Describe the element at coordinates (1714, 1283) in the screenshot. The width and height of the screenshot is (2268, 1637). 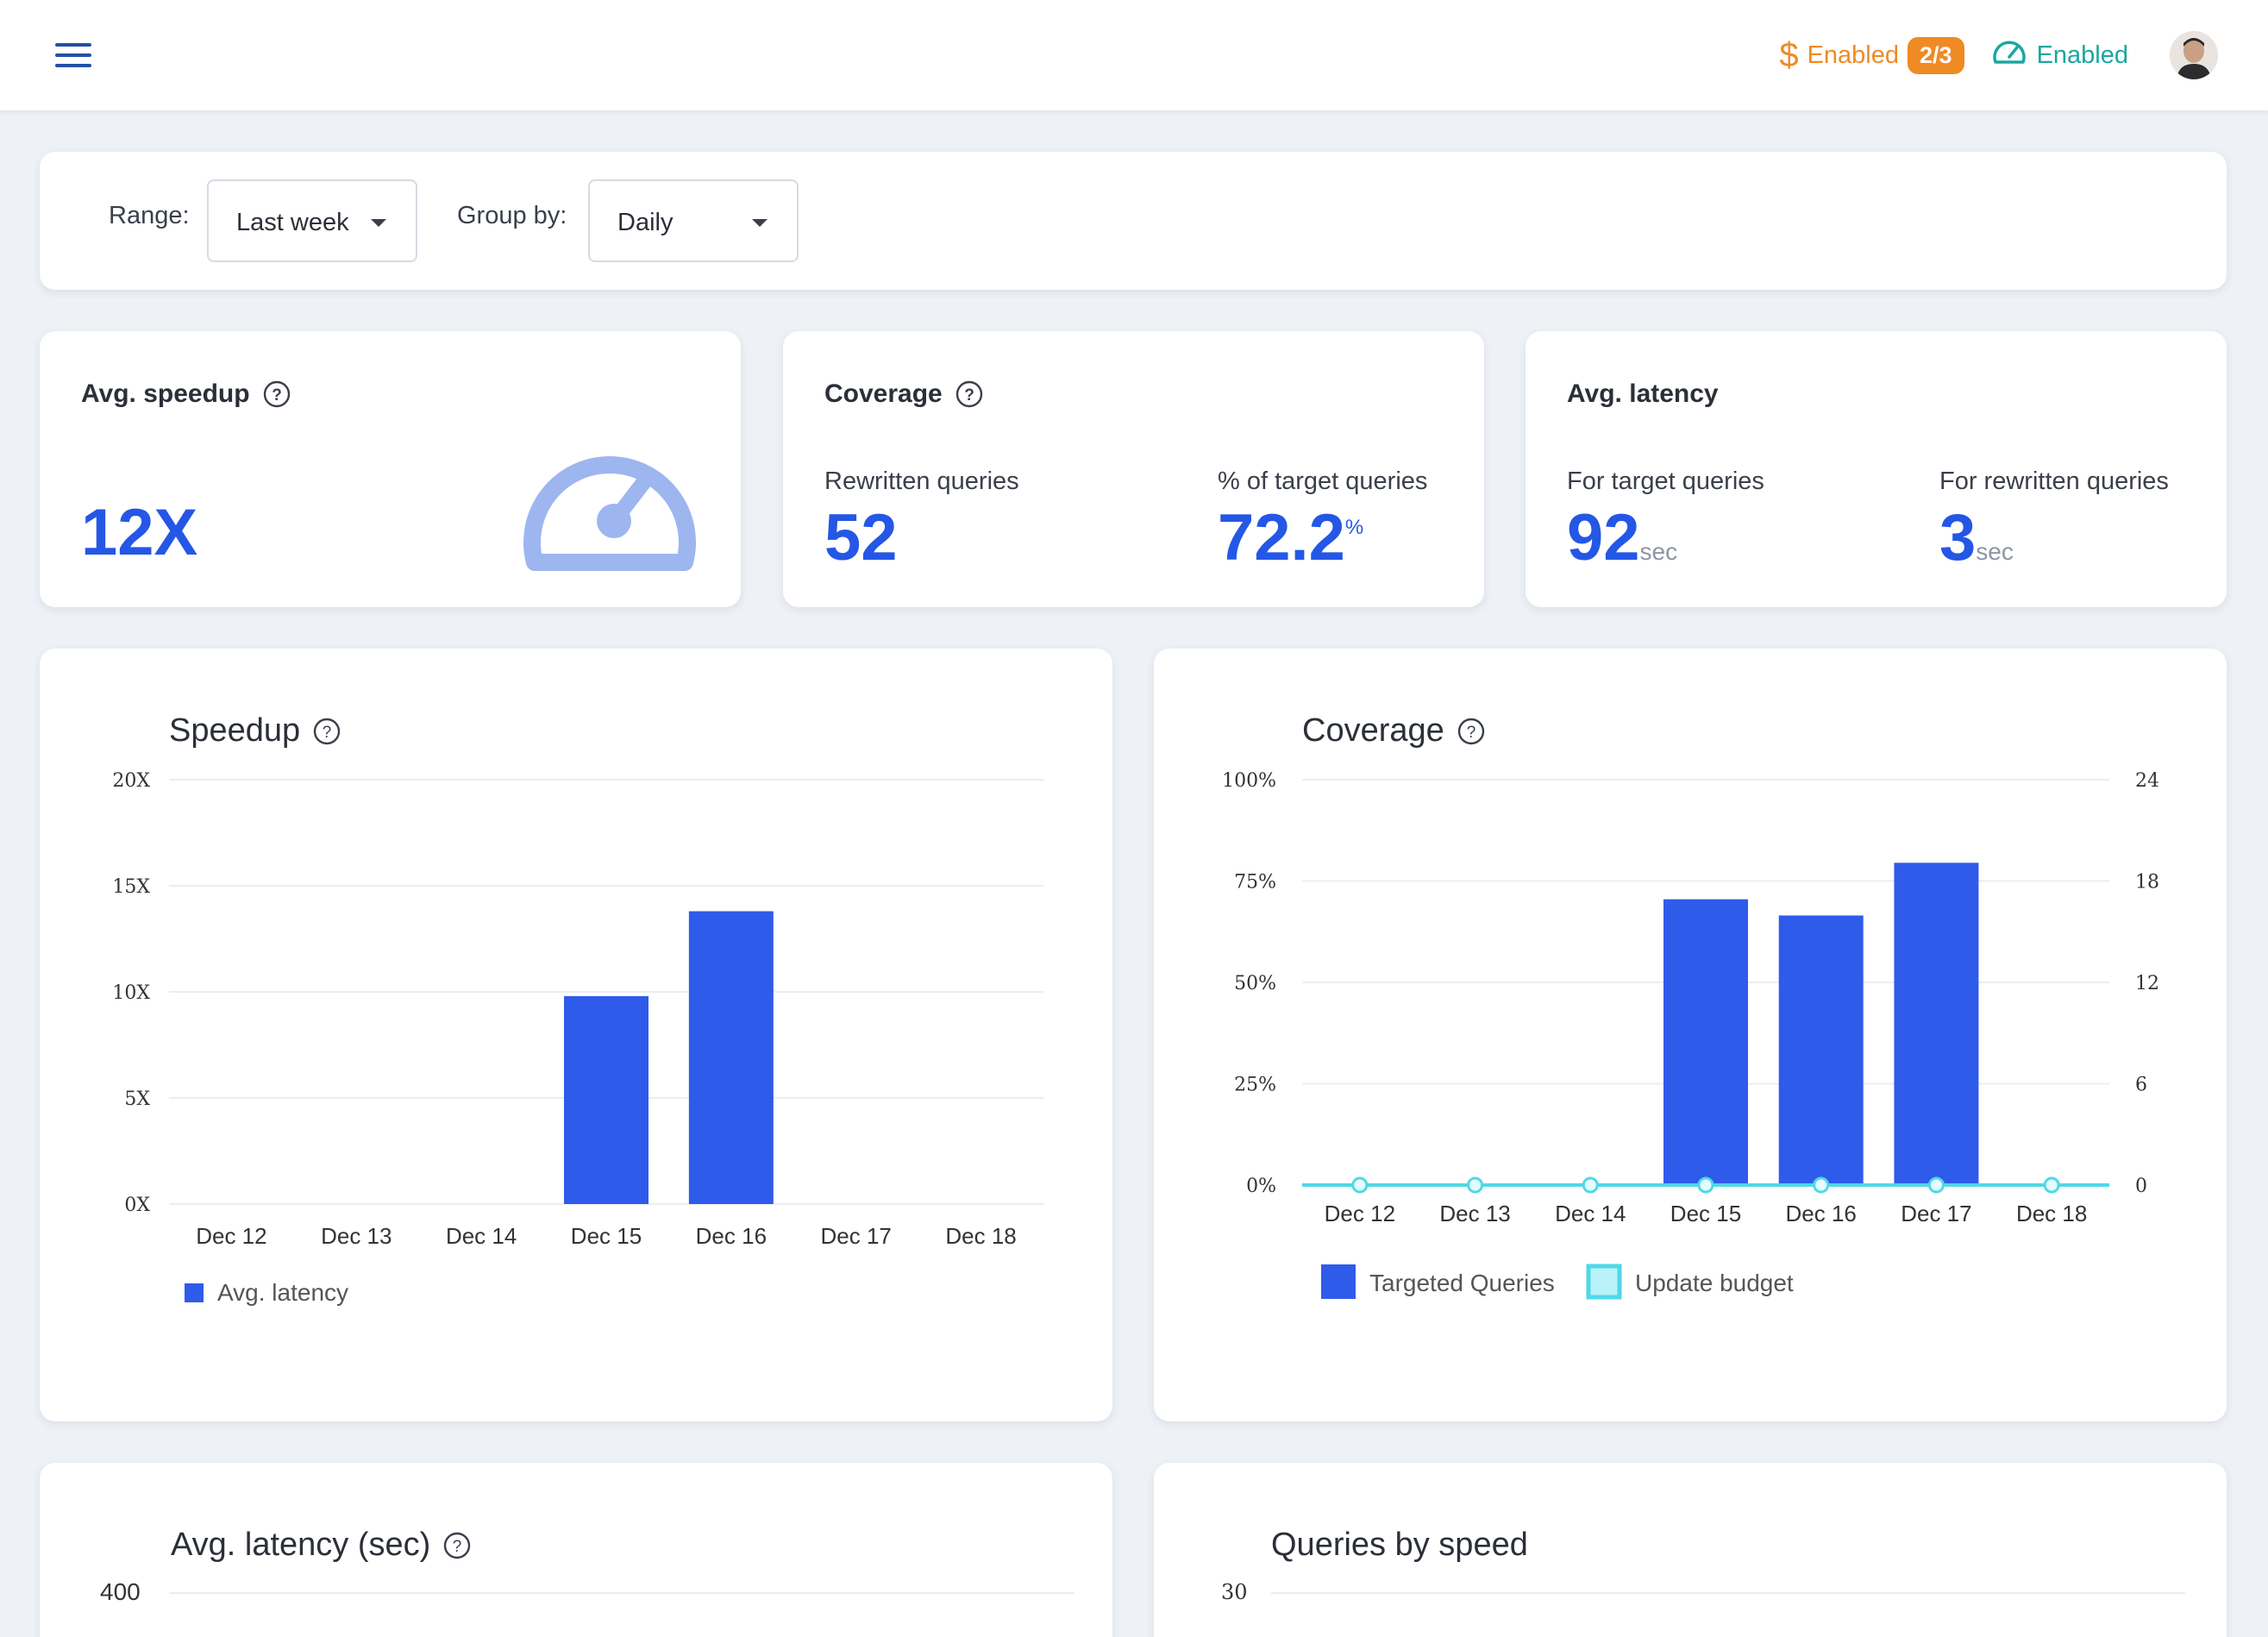
I see `legend-label: Update budget` at that location.